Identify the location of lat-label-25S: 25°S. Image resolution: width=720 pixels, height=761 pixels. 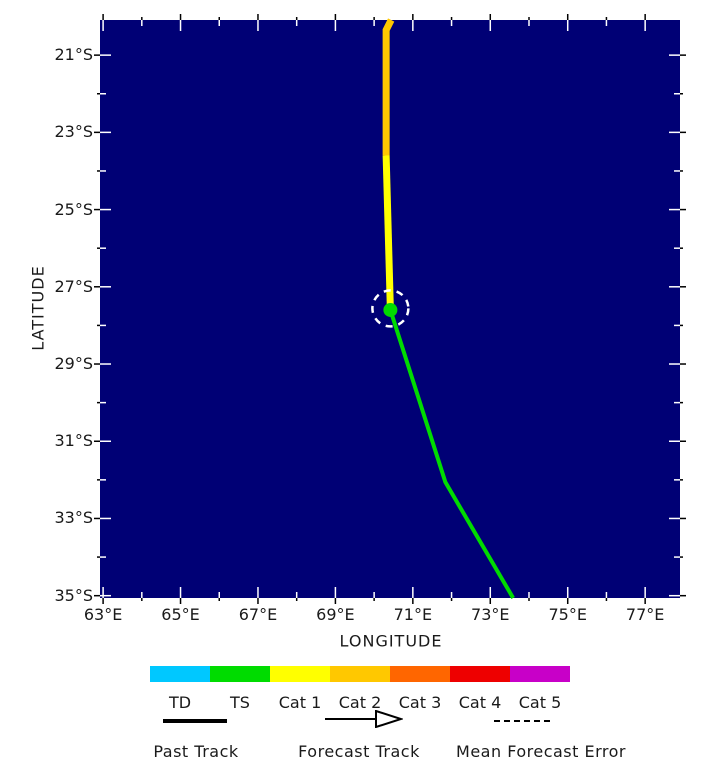
(73, 209).